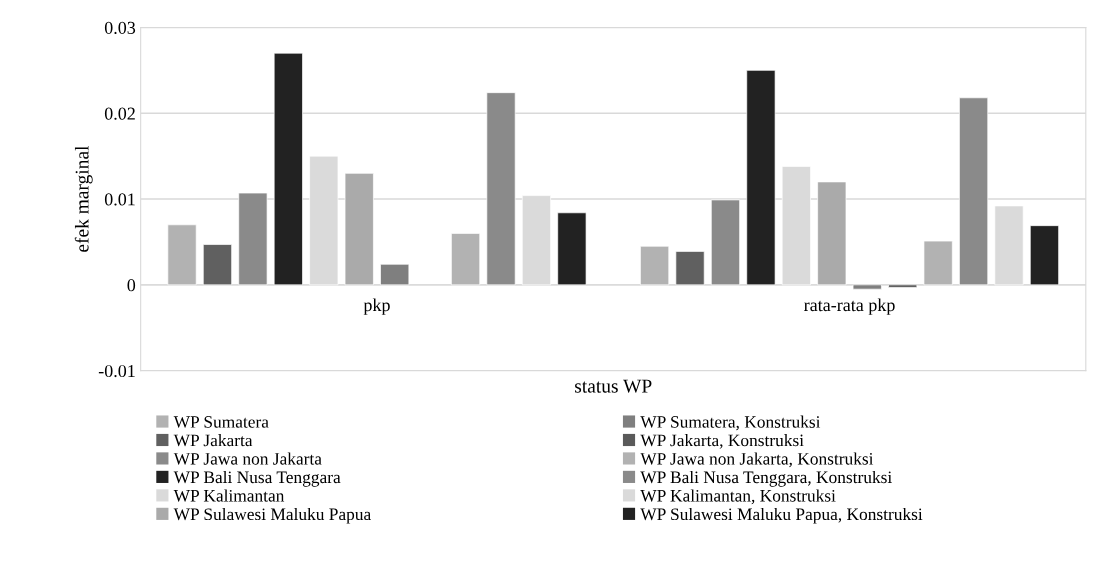 This screenshot has height=572, width=1099. What do you see at coordinates (83, 198) in the screenshot?
I see `y-axis-title: efek marginal` at bounding box center [83, 198].